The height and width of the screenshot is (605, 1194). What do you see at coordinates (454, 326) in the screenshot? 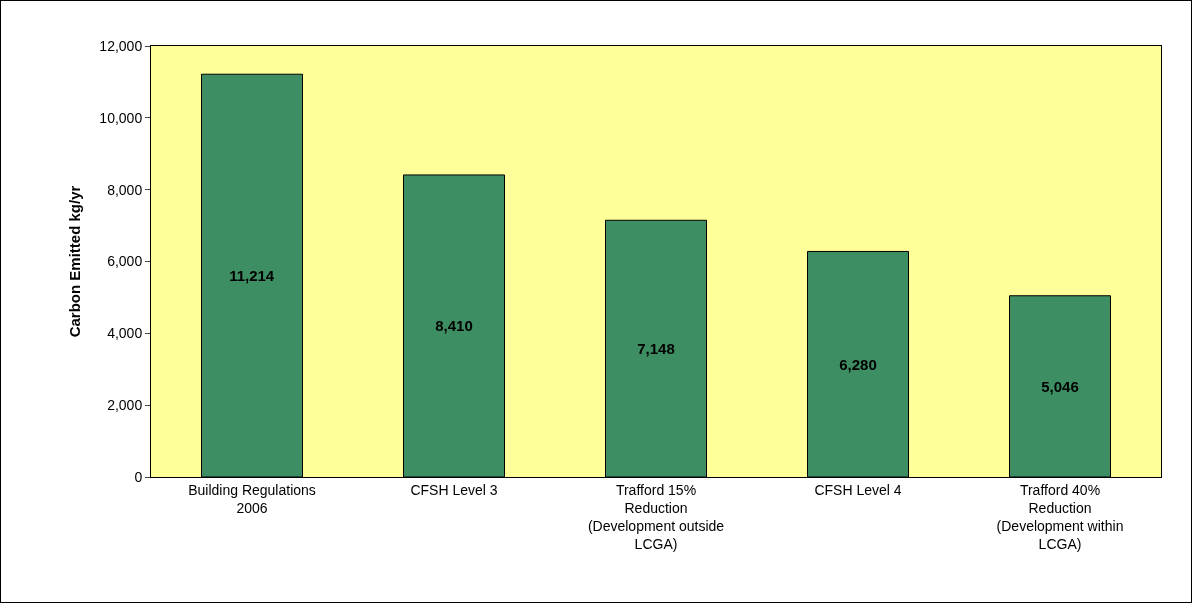
I see `data-label: 8,410` at bounding box center [454, 326].